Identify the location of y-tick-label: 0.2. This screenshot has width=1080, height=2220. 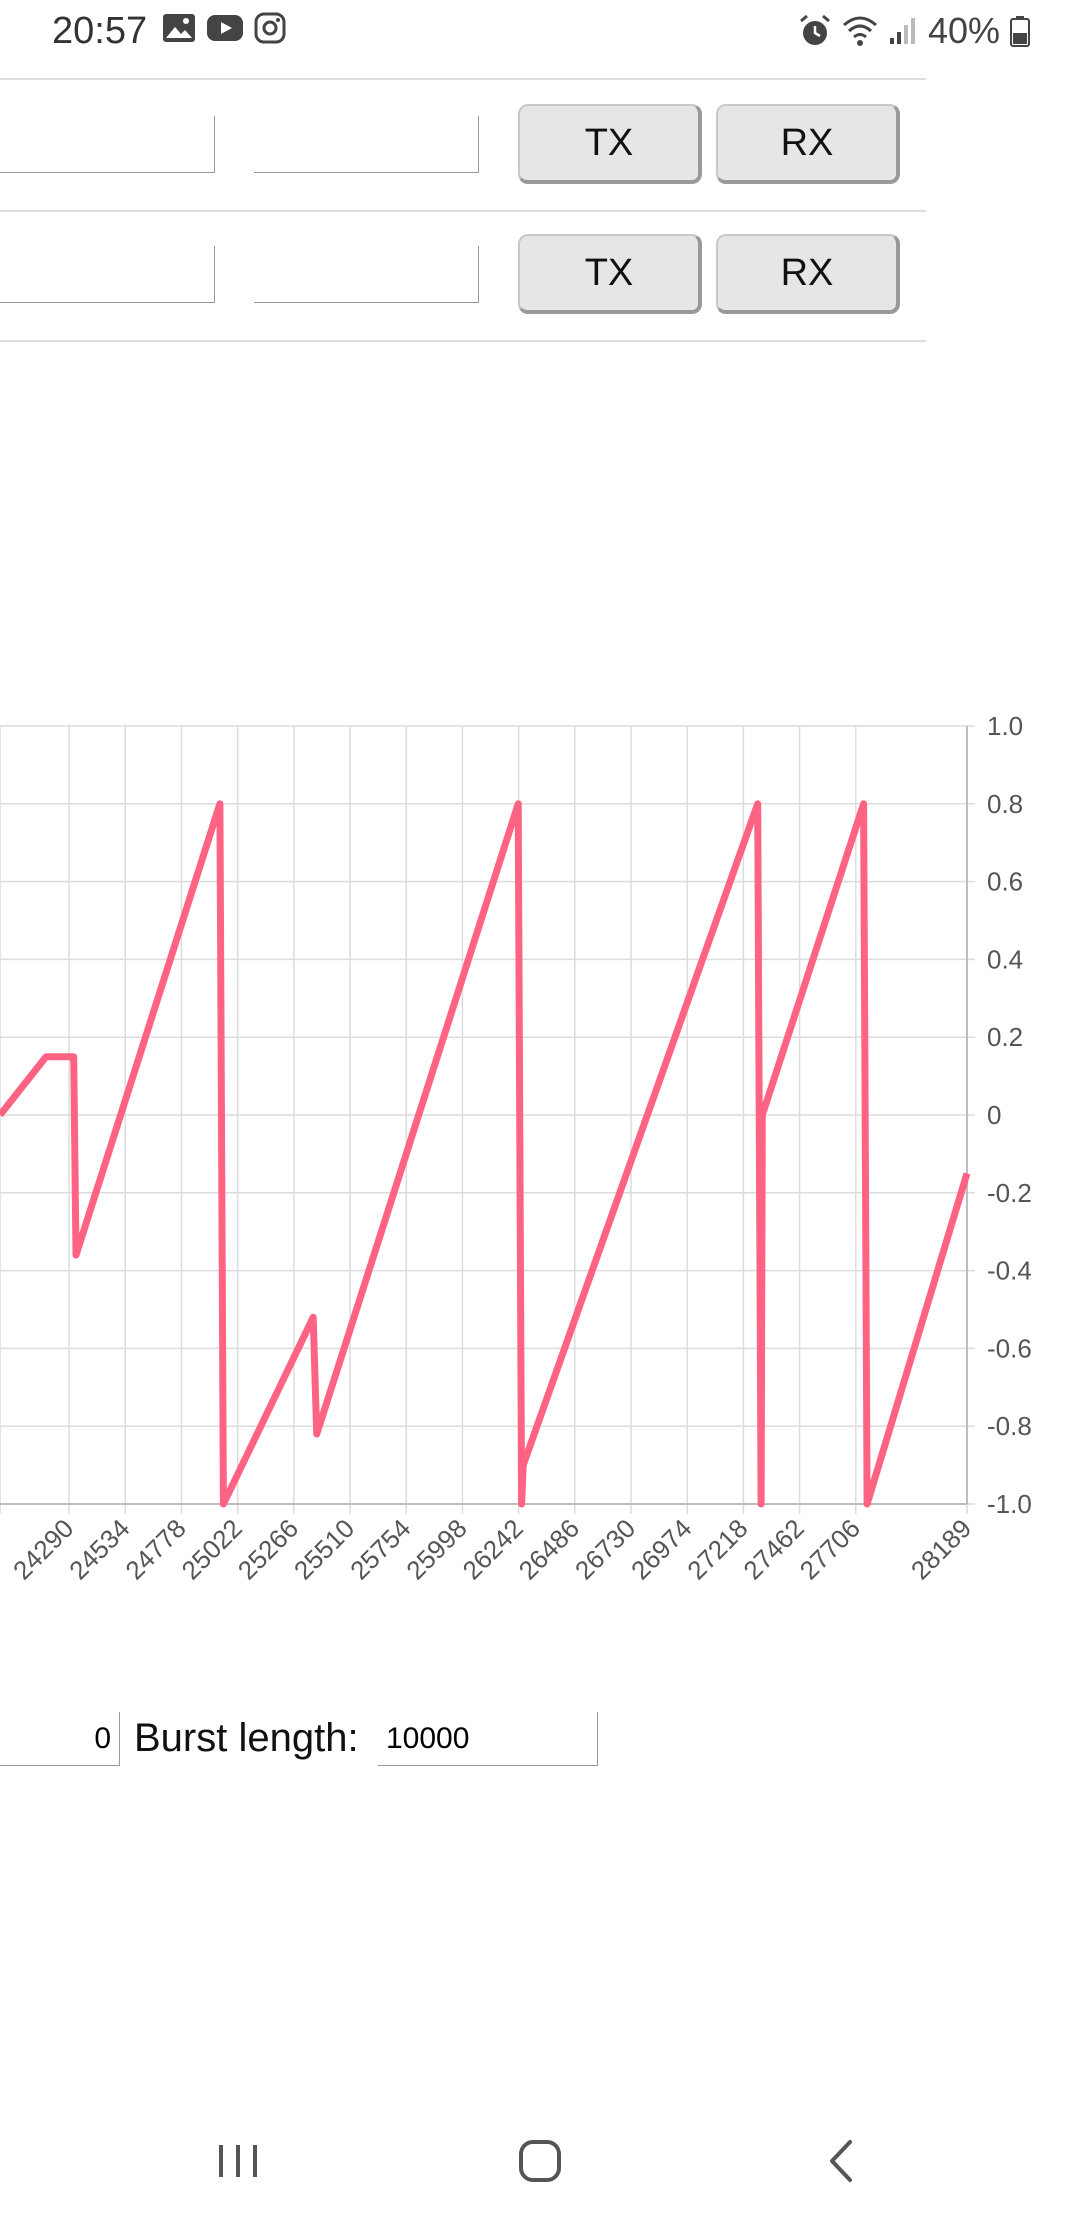
(1005, 1037).